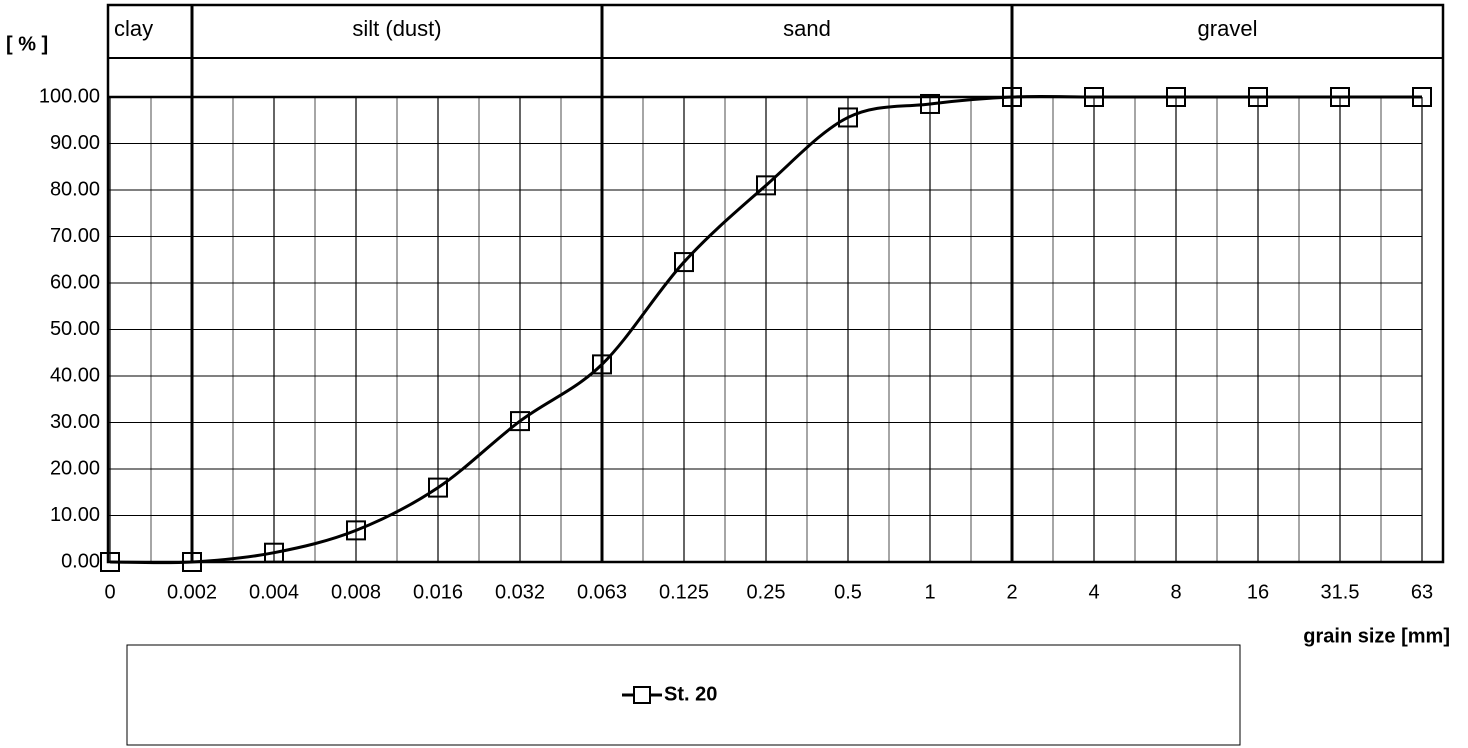 The width and height of the screenshot is (1468, 748). Describe the element at coordinates (1011, 592) in the screenshot. I see `x-tick-label: 2` at that location.